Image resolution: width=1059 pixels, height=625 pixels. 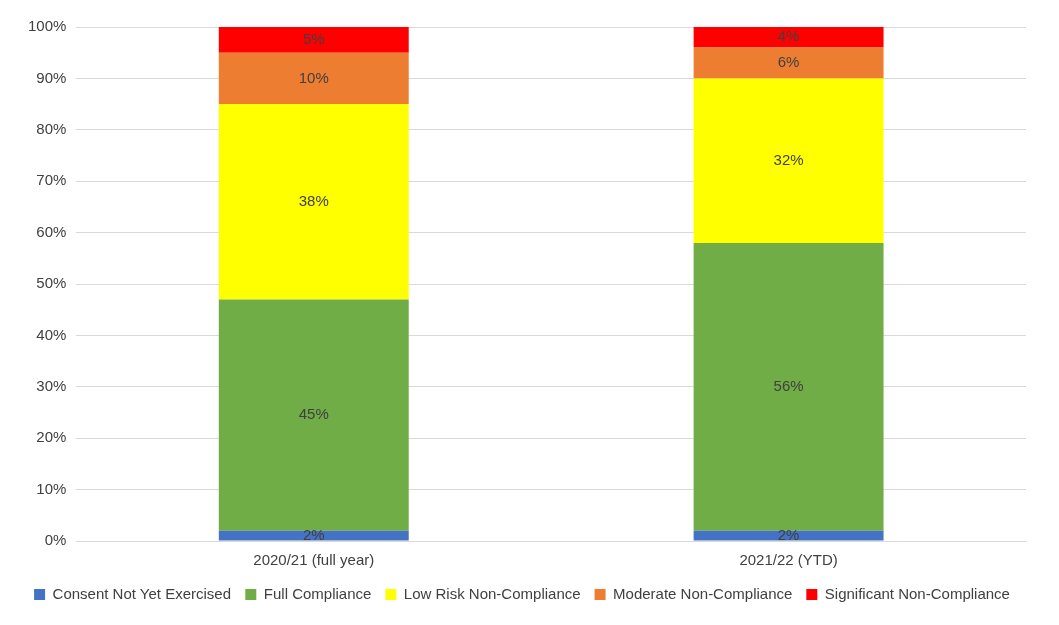 I want to click on data-label: 4%, so click(x=788, y=36).